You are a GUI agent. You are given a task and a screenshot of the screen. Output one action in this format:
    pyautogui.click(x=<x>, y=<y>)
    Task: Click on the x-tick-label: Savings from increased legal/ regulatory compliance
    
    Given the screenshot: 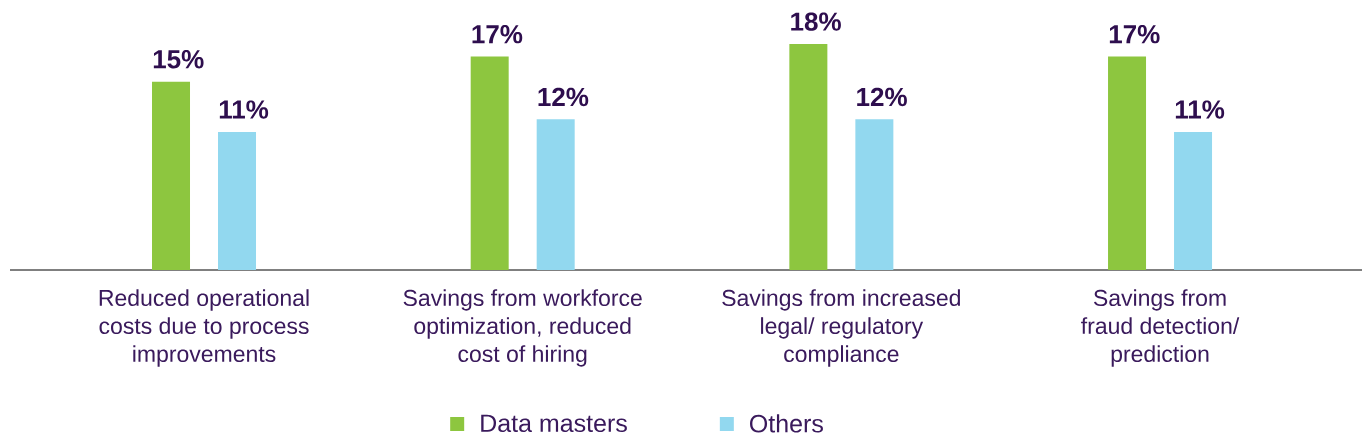 What is the action you would take?
    pyautogui.click(x=841, y=328)
    